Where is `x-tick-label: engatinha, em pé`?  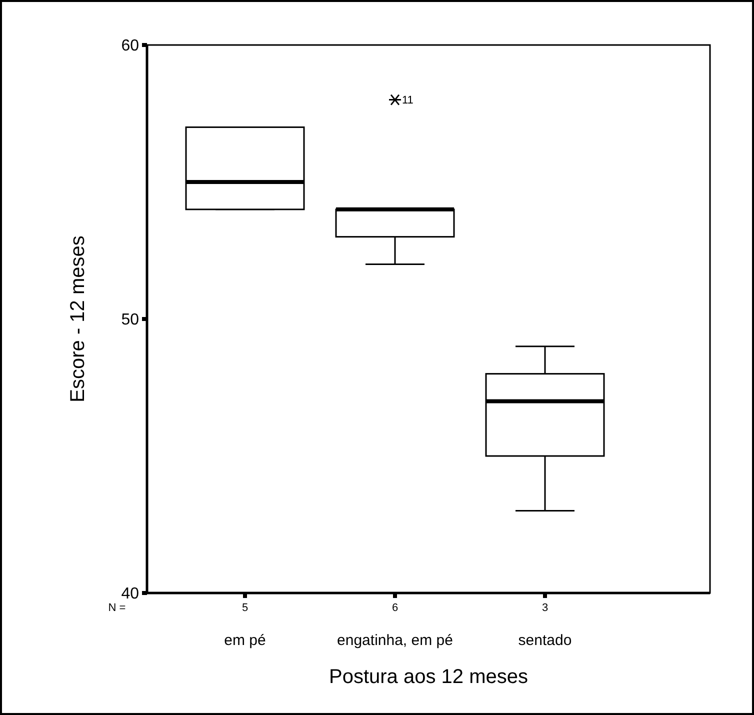
x-tick-label: engatinha, em pé is located at coordinates (395, 640).